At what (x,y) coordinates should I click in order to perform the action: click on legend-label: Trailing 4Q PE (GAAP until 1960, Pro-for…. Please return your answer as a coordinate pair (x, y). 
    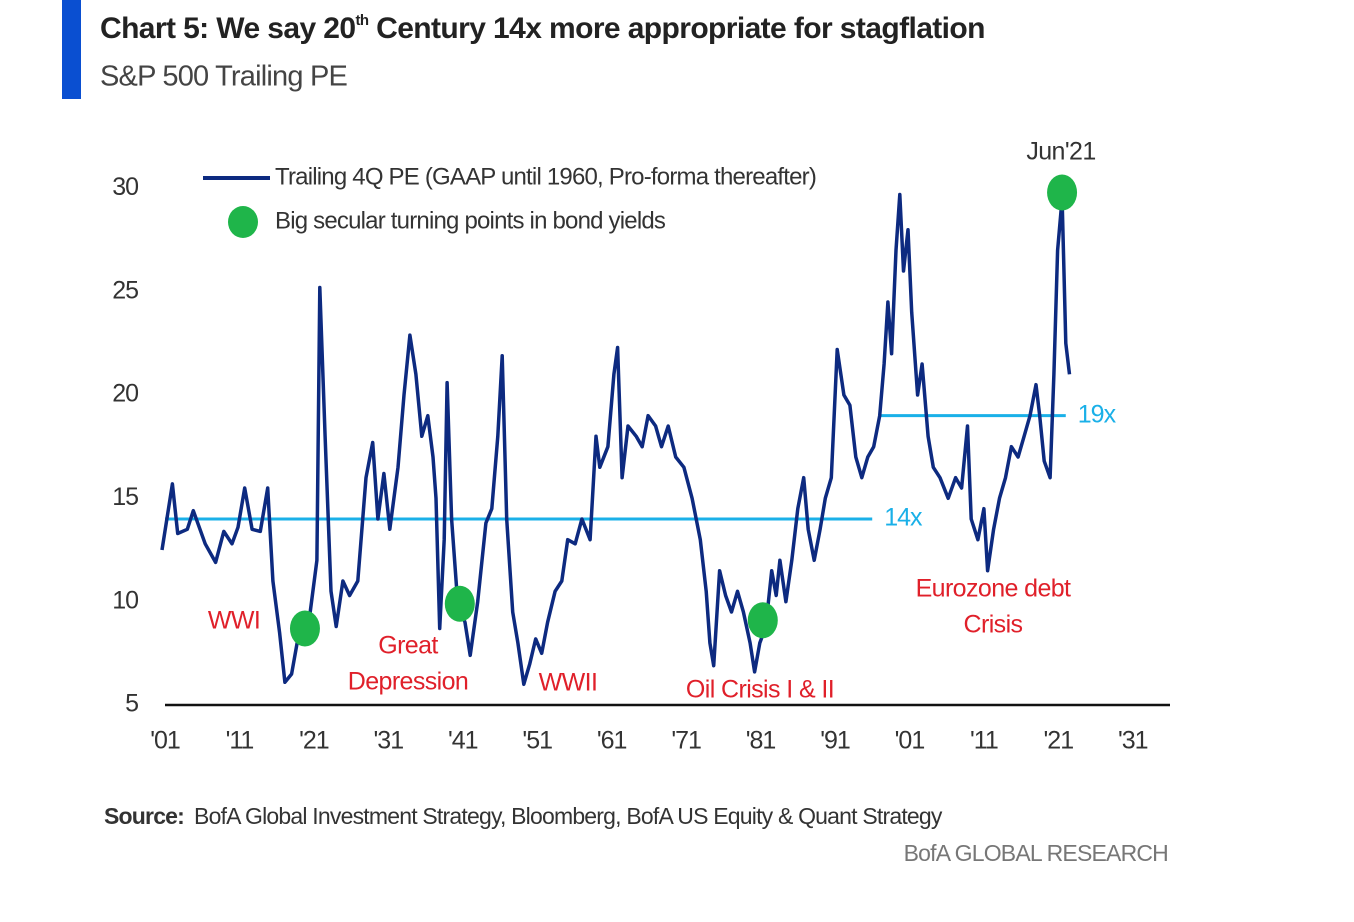
    Looking at the image, I should click on (545, 176).